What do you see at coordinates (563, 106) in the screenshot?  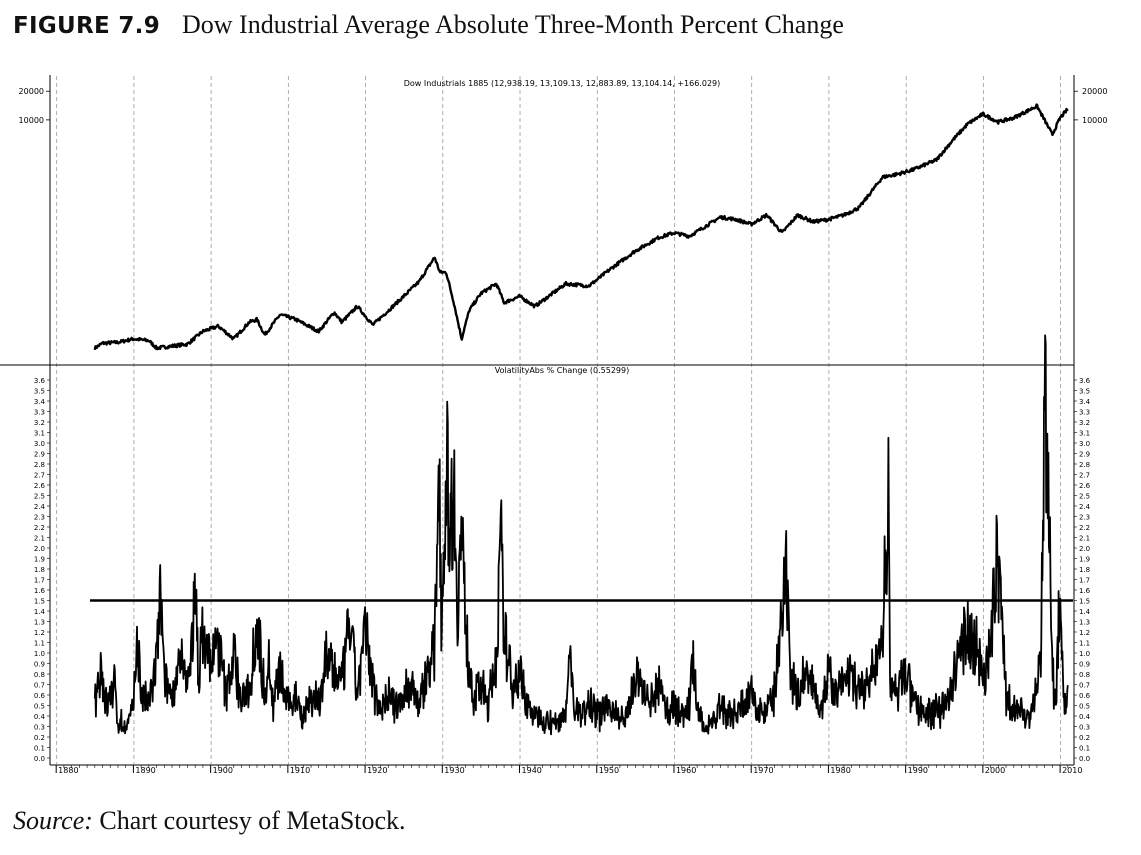 I see `price-axis-ticks: 10000 10000 20000 20000` at bounding box center [563, 106].